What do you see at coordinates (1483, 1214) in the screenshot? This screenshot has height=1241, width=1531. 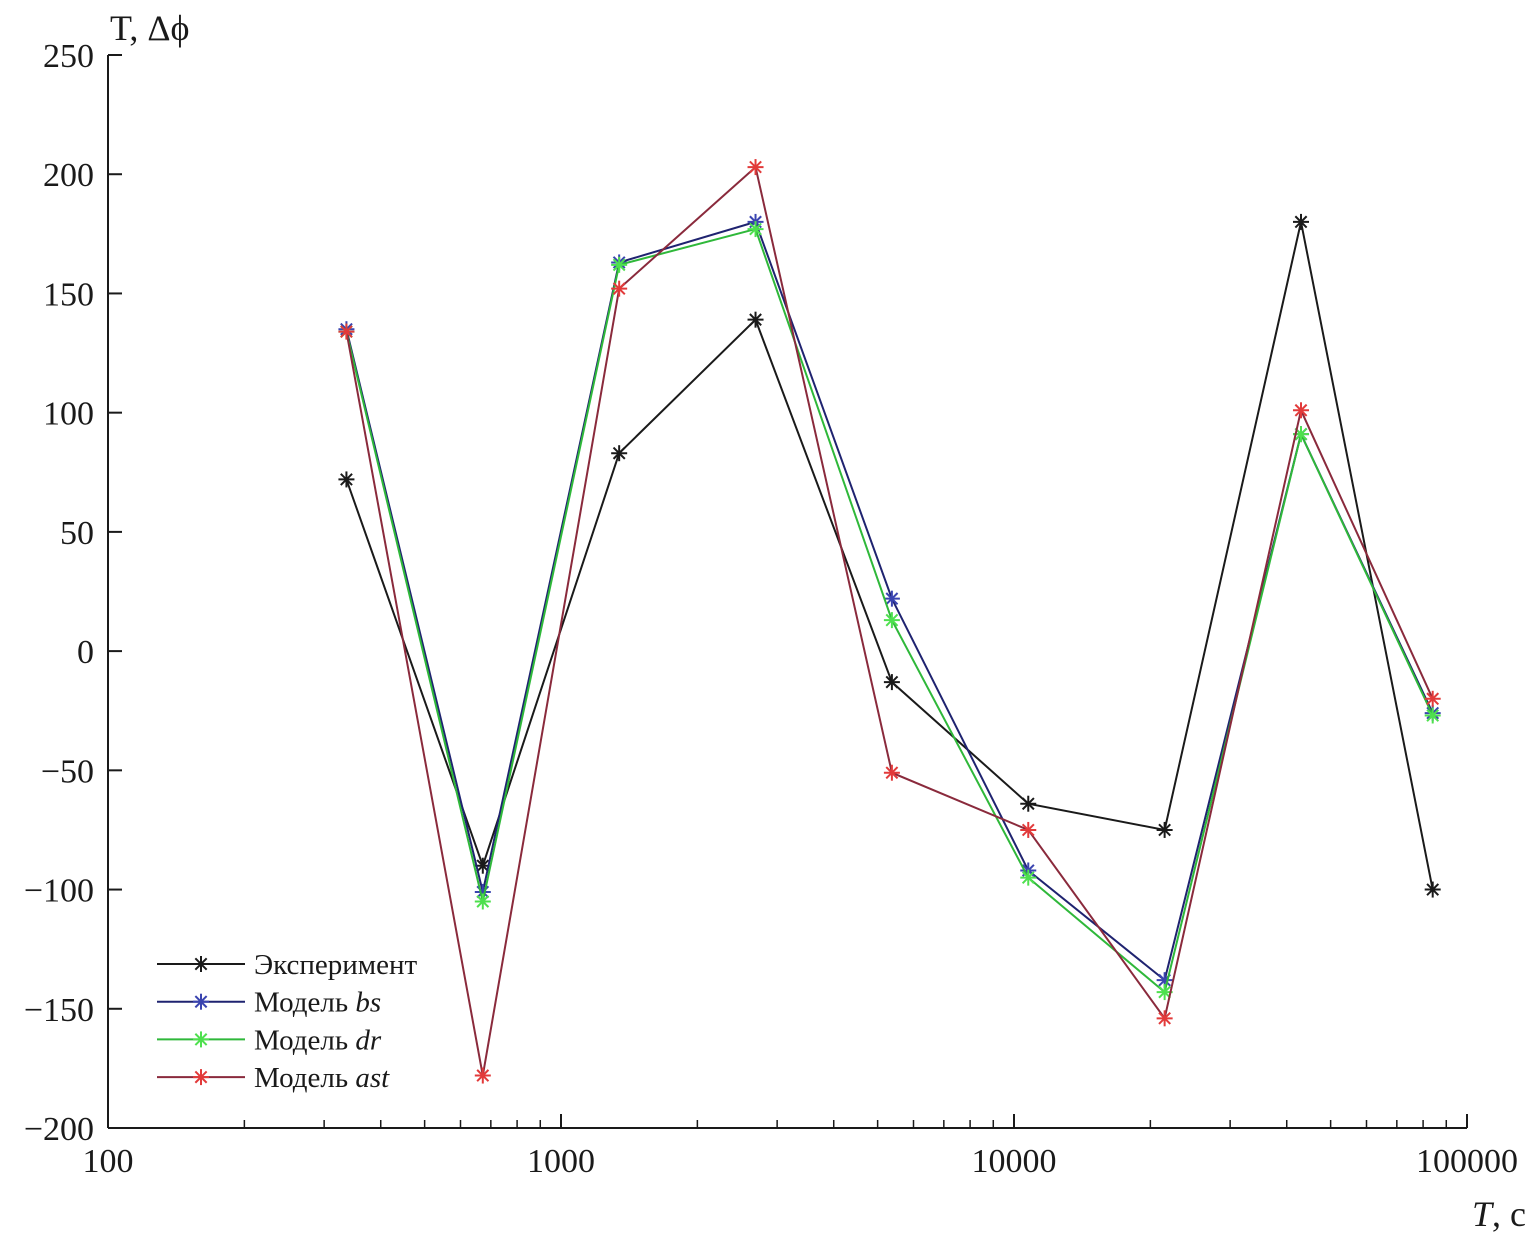 I see `x-axis-label-italic: T` at bounding box center [1483, 1214].